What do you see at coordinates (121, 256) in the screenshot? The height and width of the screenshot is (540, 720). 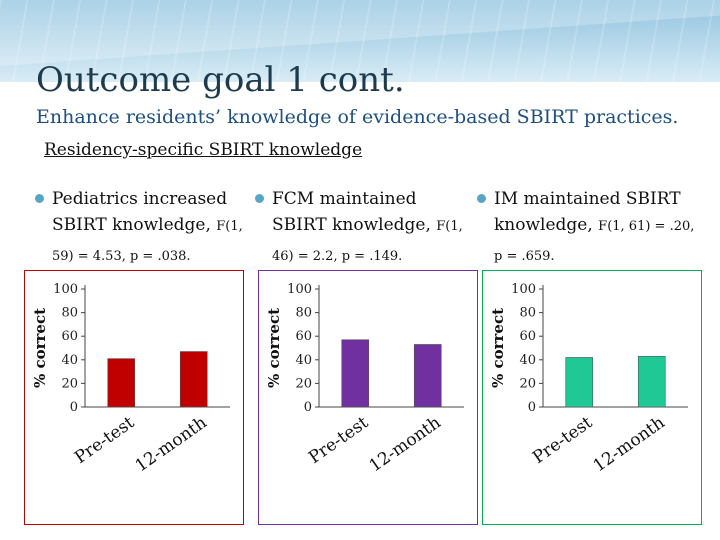 I see `bullet-line3: 59) = 4.53, p = .038.` at bounding box center [121, 256].